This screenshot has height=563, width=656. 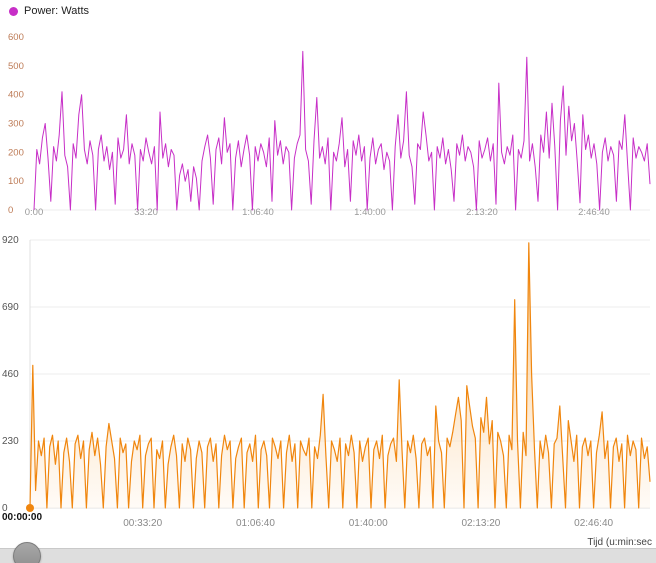 I want to click on svg-text: 2:46:40, so click(x=594, y=212).